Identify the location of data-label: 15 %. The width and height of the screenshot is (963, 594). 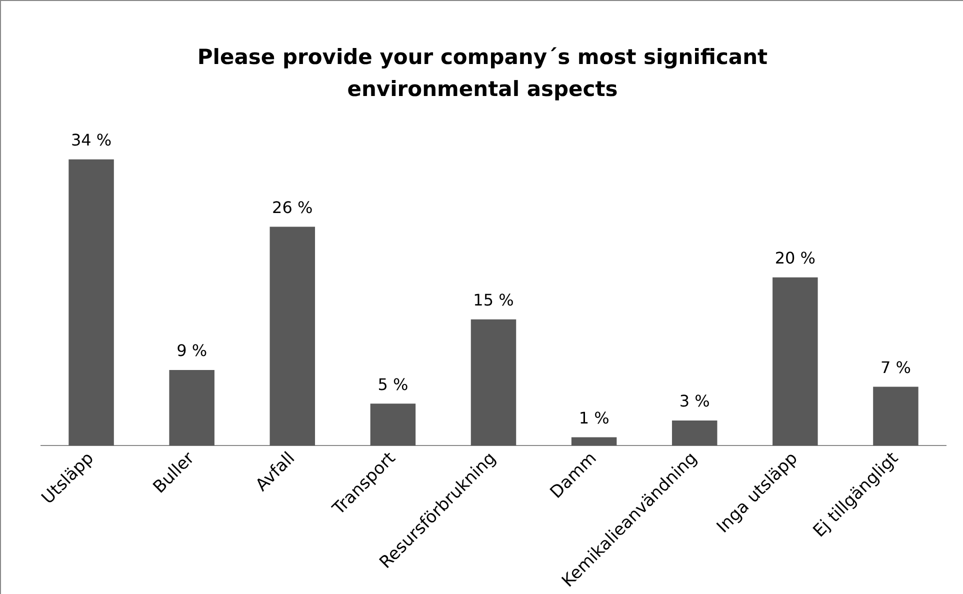
(493, 300).